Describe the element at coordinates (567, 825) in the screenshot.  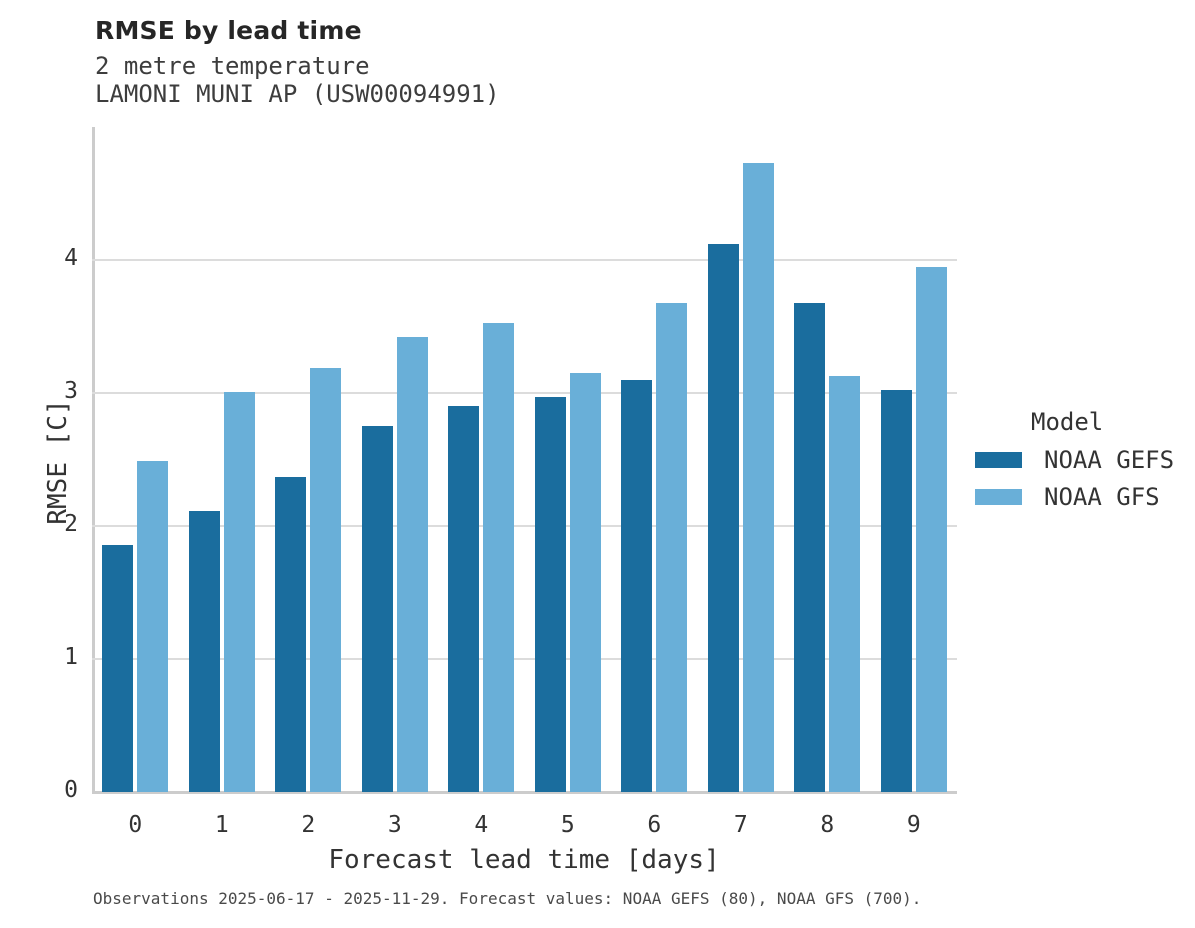
I see `x-tick-label-5: 5` at that location.